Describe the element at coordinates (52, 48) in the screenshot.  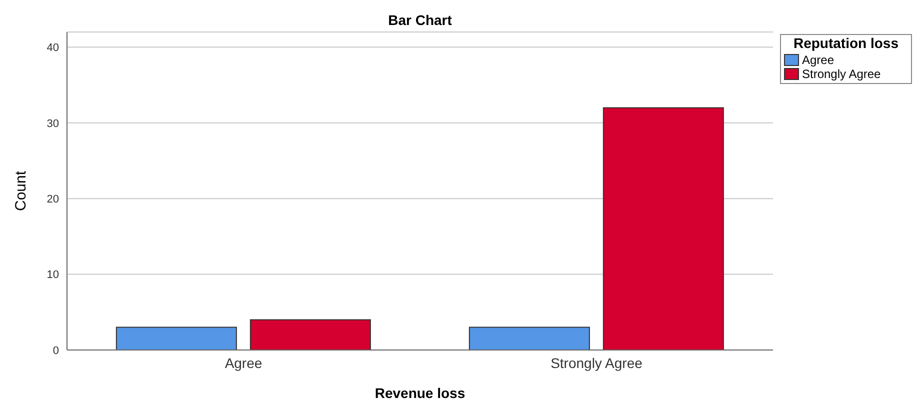
I see `y-tick-label: 40` at that location.